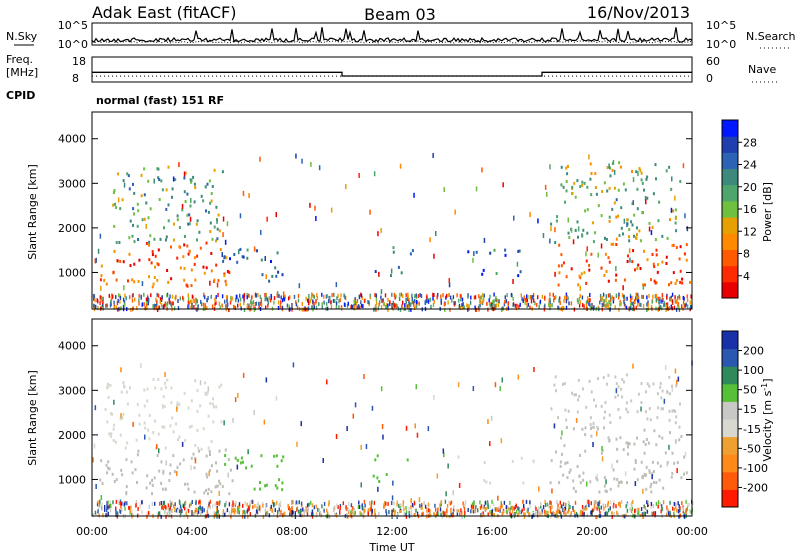 The width and height of the screenshot is (800, 554). What do you see at coordinates (730, 177) in the screenshot?
I see `power-colorbar-swatch` at bounding box center [730, 177].